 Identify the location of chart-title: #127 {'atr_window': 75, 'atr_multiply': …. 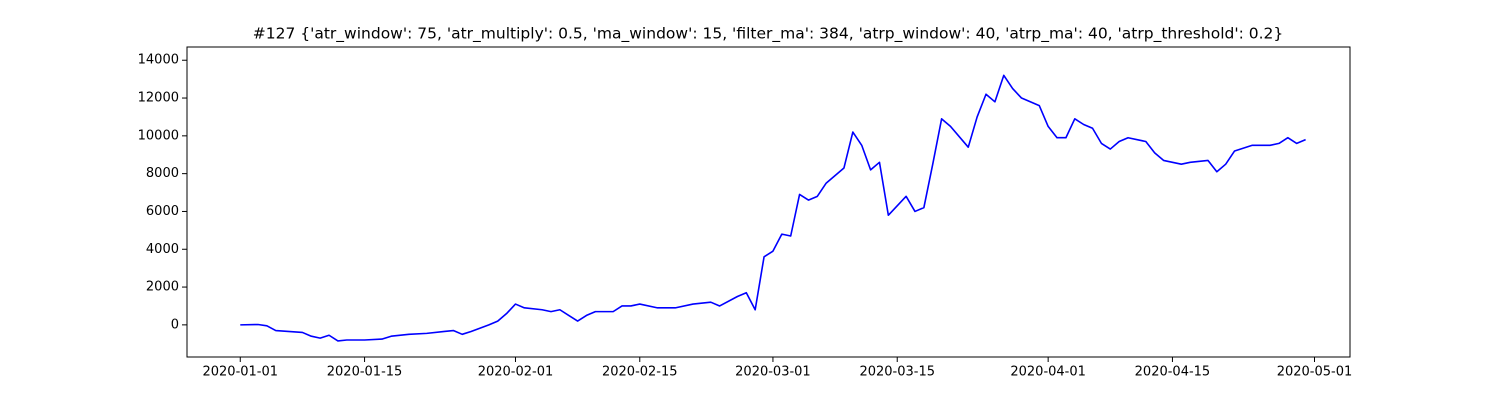
(768, 34).